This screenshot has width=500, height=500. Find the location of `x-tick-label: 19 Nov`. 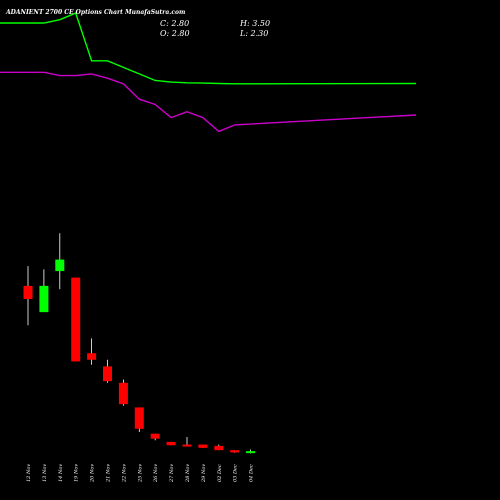

x-tick-label: 19 Nov is located at coordinates (77, 473).